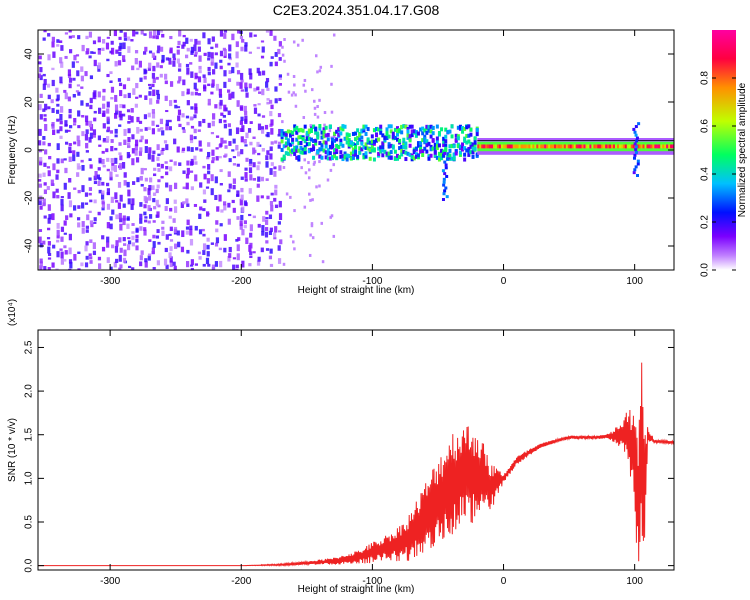 The image size is (750, 600). I want to click on x-tick-label: -100, so click(372, 281).